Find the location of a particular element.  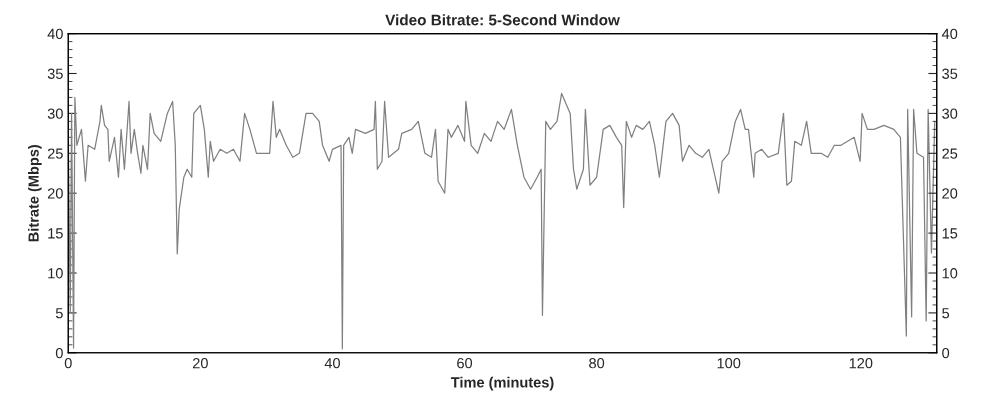

y2-tick-label: 30 is located at coordinates (950, 113).